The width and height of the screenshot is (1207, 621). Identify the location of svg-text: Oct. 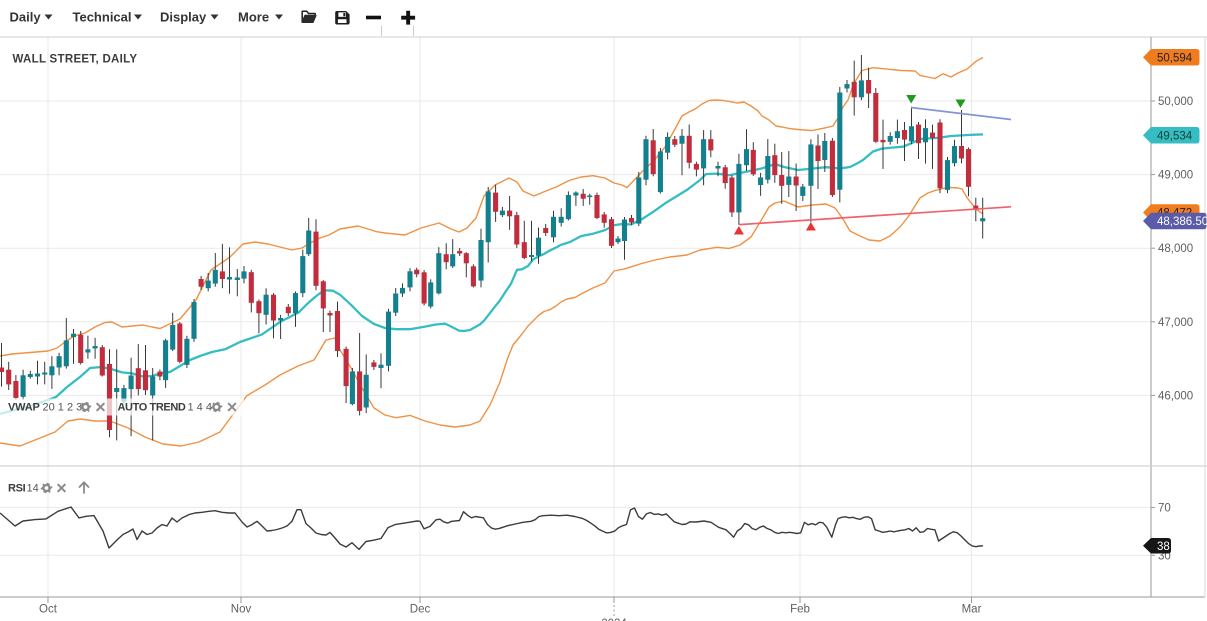
(48, 610).